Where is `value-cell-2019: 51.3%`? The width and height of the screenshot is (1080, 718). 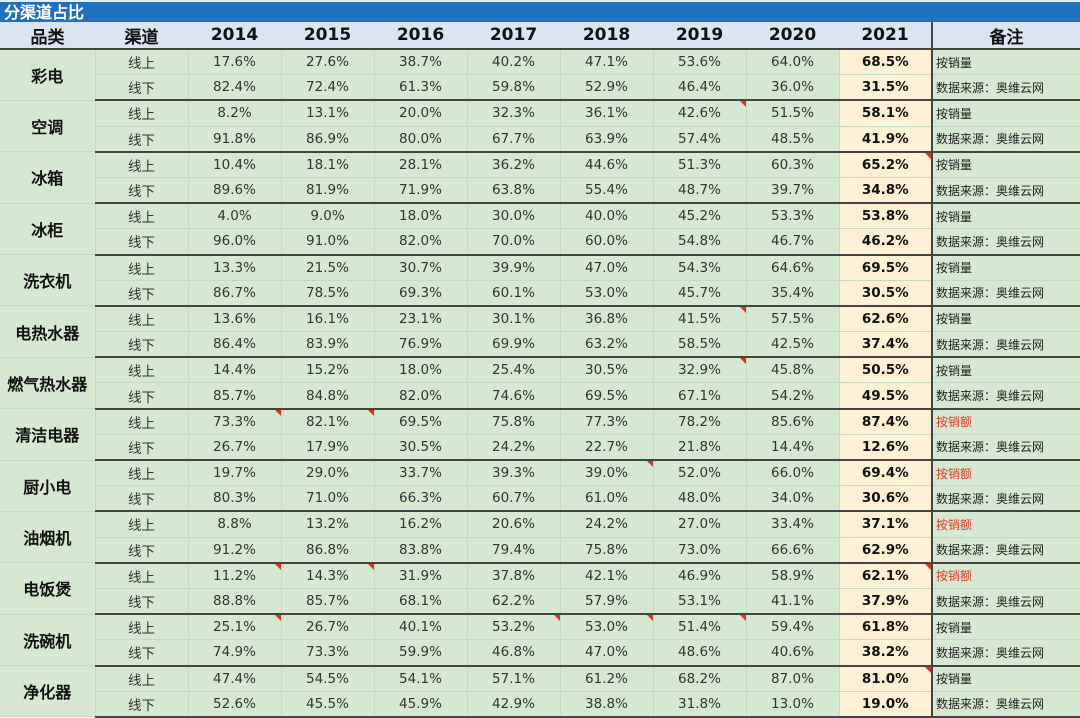 value-cell-2019: 51.3% is located at coordinates (700, 164).